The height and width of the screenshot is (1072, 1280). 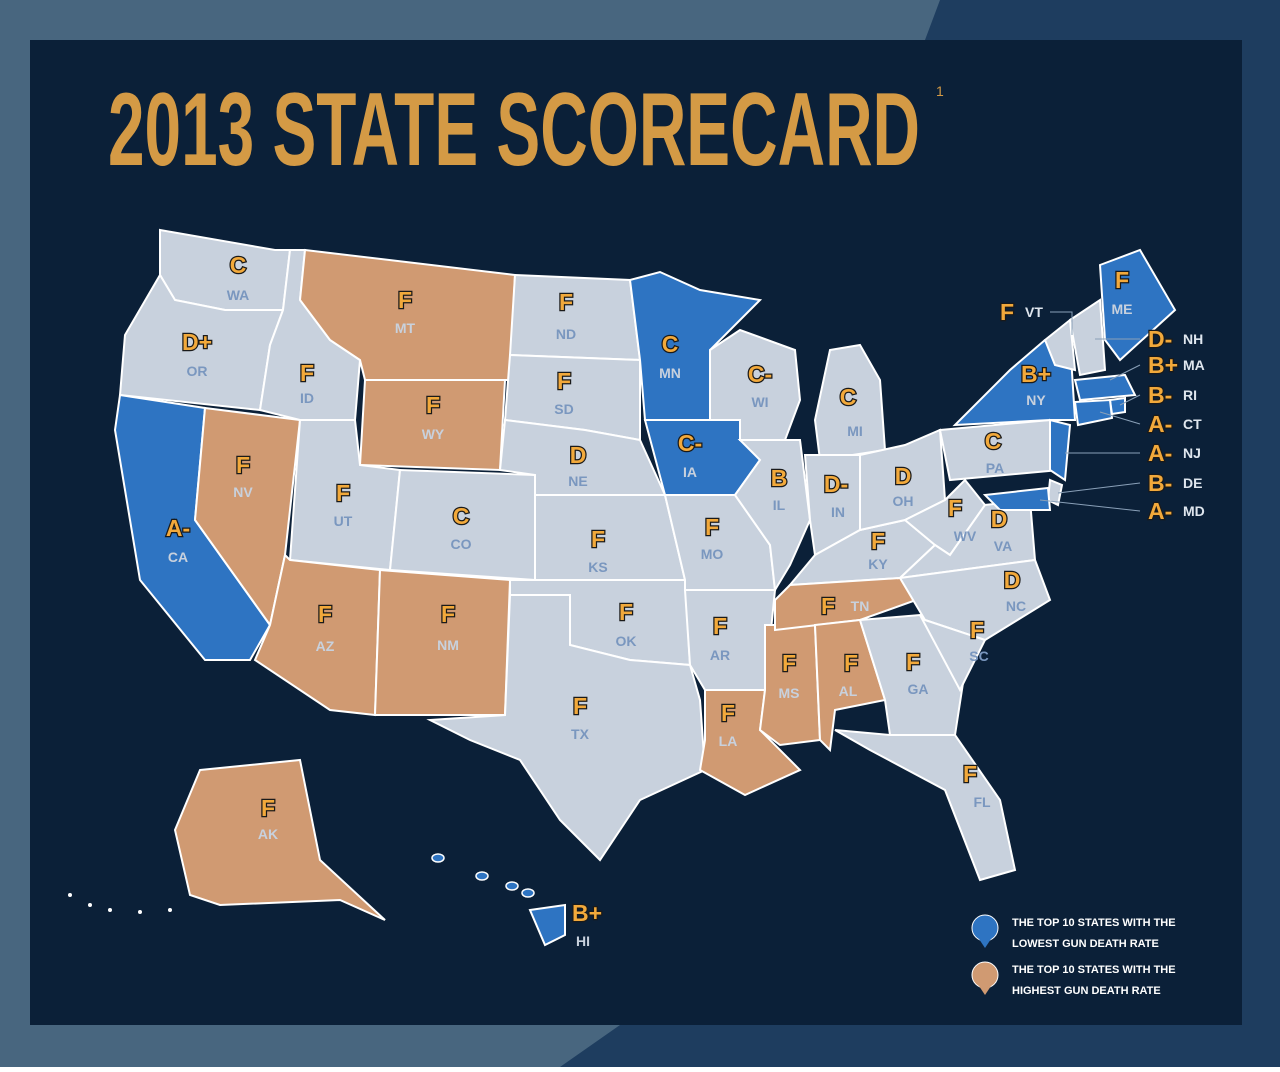 What do you see at coordinates (563, 409) in the screenshot?
I see `state-abbr: SD` at bounding box center [563, 409].